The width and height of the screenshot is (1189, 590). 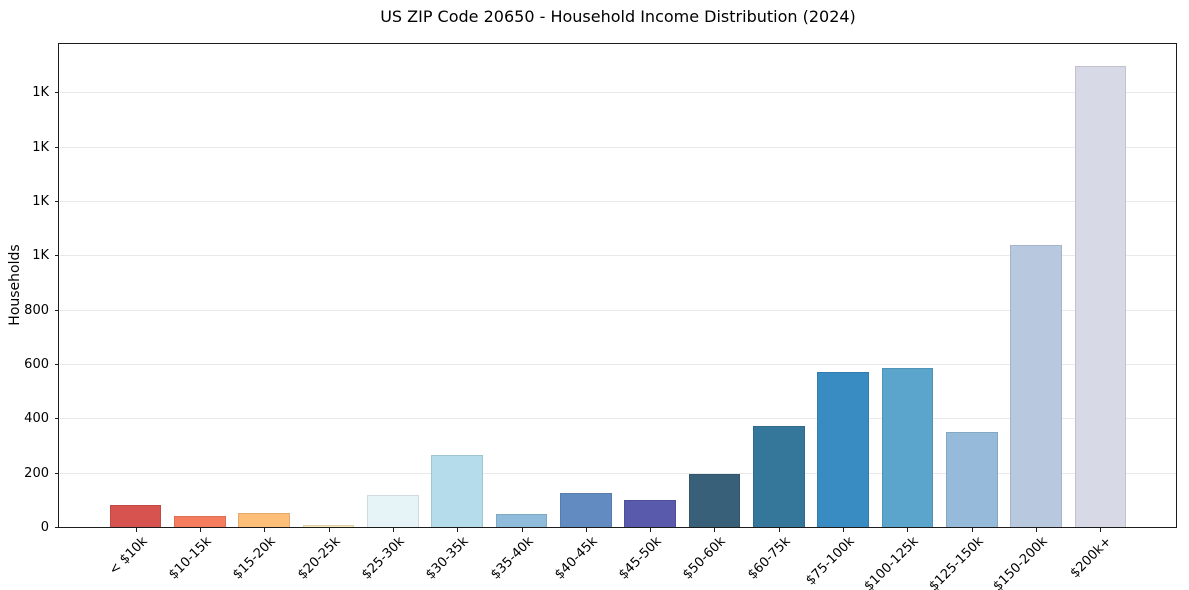 I want to click on y-tick-label: 600, so click(x=36, y=365).